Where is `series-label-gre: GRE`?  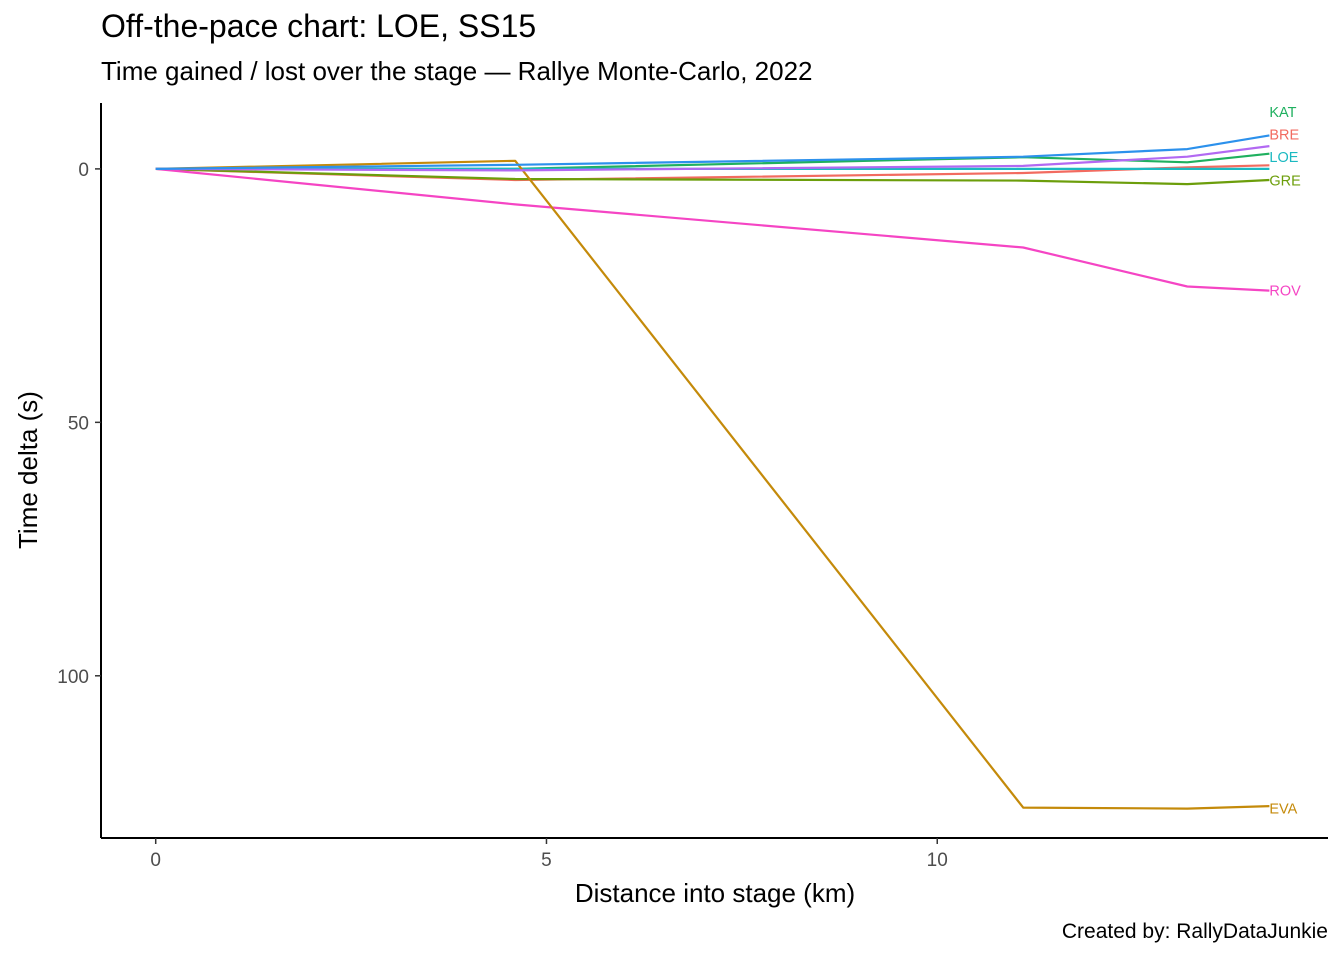 series-label-gre: GRE is located at coordinates (1285, 182).